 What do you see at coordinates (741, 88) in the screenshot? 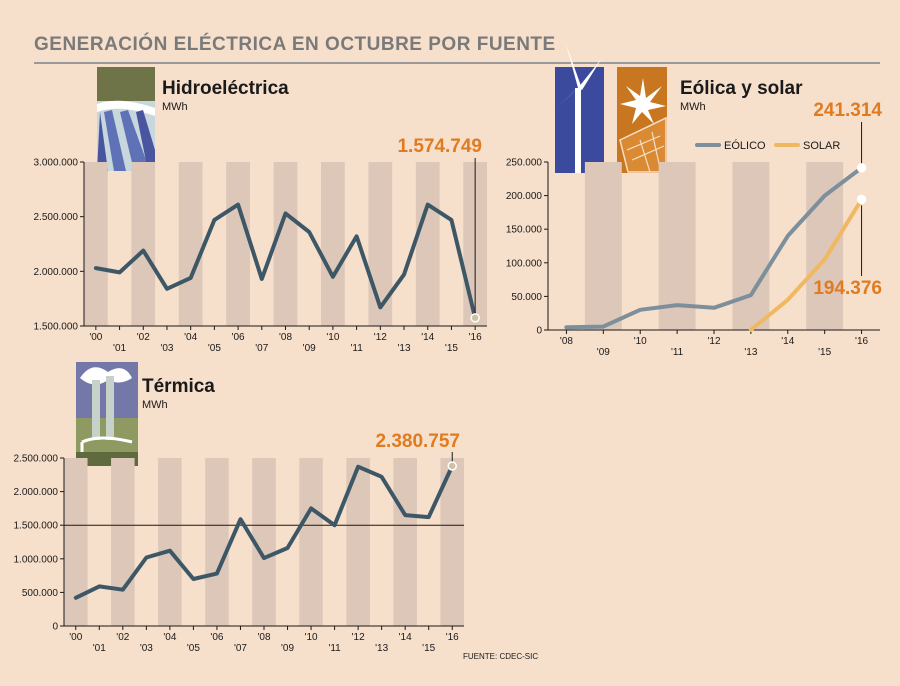
I see `wind-solar-title: Eólica y solar` at bounding box center [741, 88].